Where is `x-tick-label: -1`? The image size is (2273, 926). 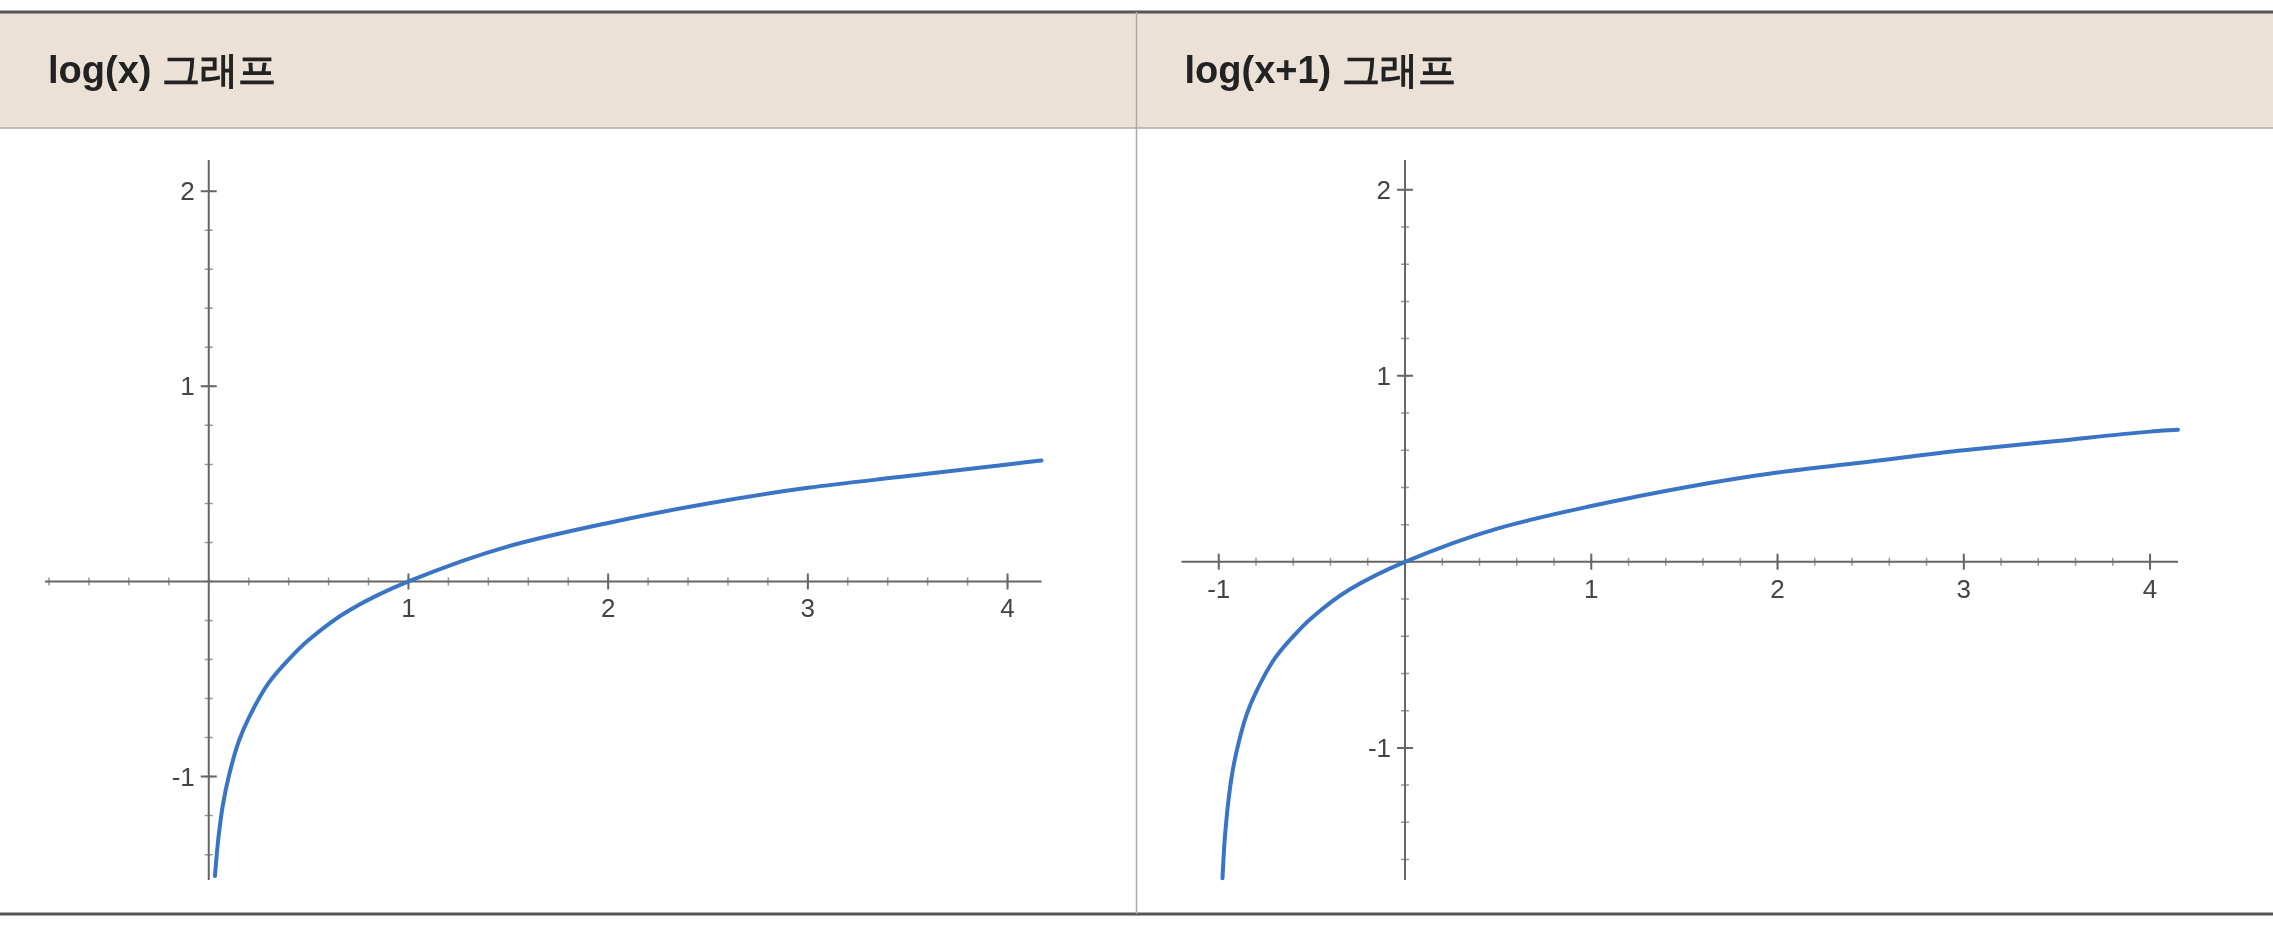 x-tick-label: -1 is located at coordinates (1219, 588).